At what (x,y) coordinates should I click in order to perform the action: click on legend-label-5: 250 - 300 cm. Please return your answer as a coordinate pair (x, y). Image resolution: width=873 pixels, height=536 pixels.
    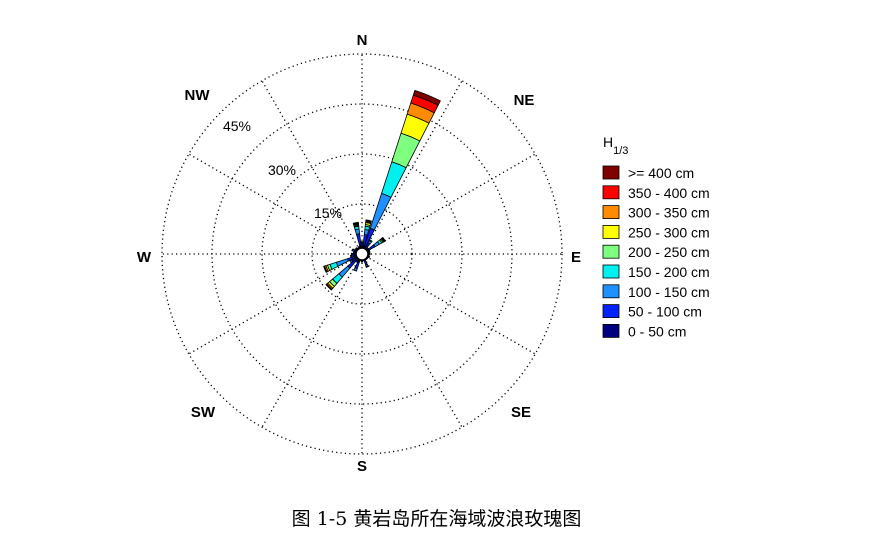
    Looking at the image, I should click on (669, 232).